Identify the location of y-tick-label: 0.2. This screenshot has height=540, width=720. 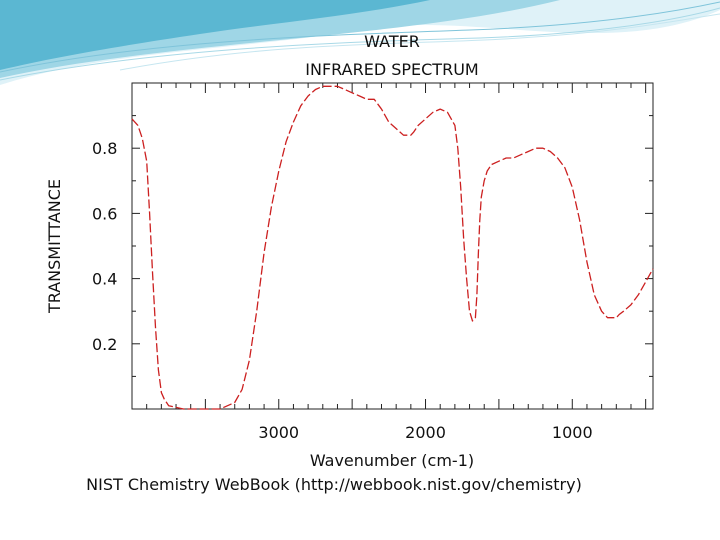
(104, 344).